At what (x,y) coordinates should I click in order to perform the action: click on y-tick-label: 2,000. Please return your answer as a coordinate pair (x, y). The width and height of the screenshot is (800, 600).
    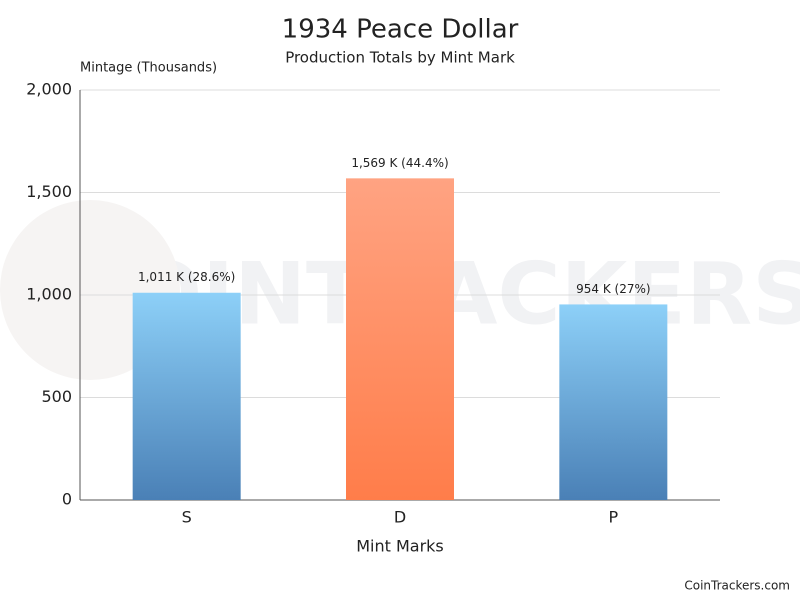
    Looking at the image, I should click on (49, 89).